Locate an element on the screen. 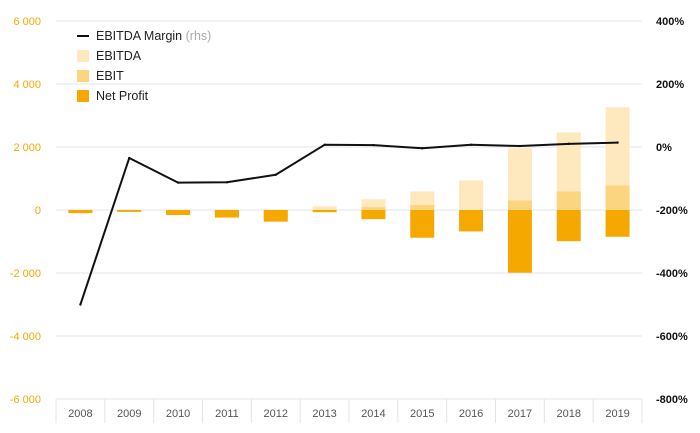 Image resolution: width=700 pixels, height=433 pixels. y-left-tick-label-1: -4 000 is located at coordinates (25, 337).